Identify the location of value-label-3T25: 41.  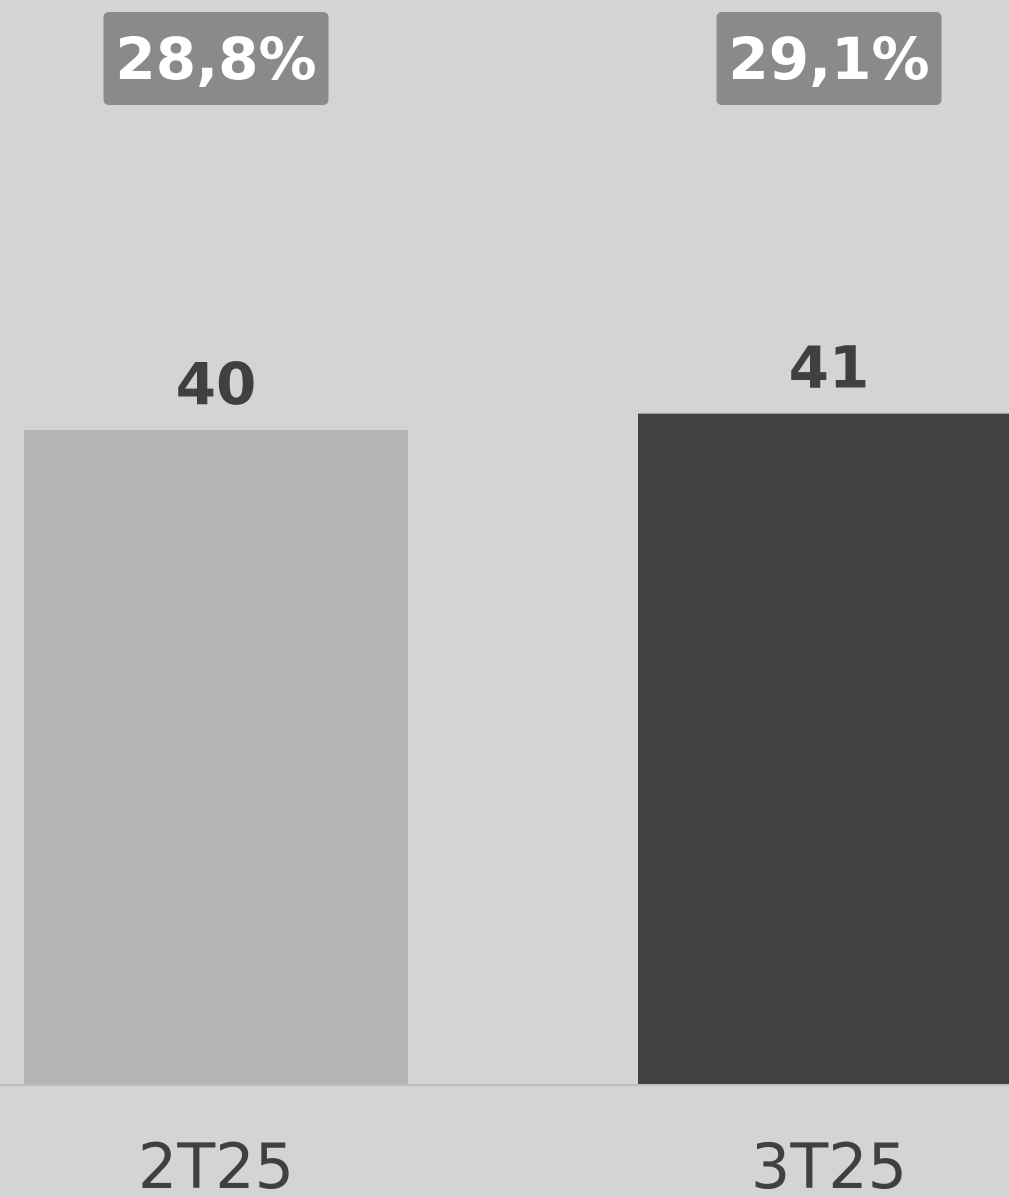
(829, 368).